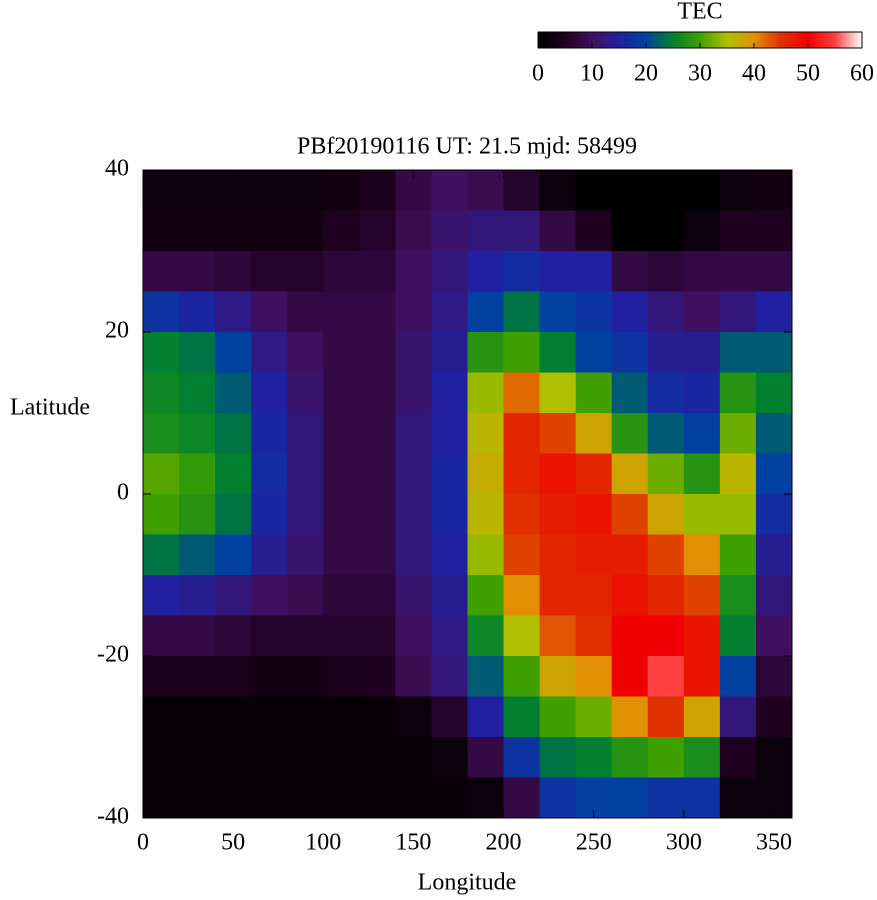  Describe the element at coordinates (117, 331) in the screenshot. I see `y-tick-label: 20` at that location.